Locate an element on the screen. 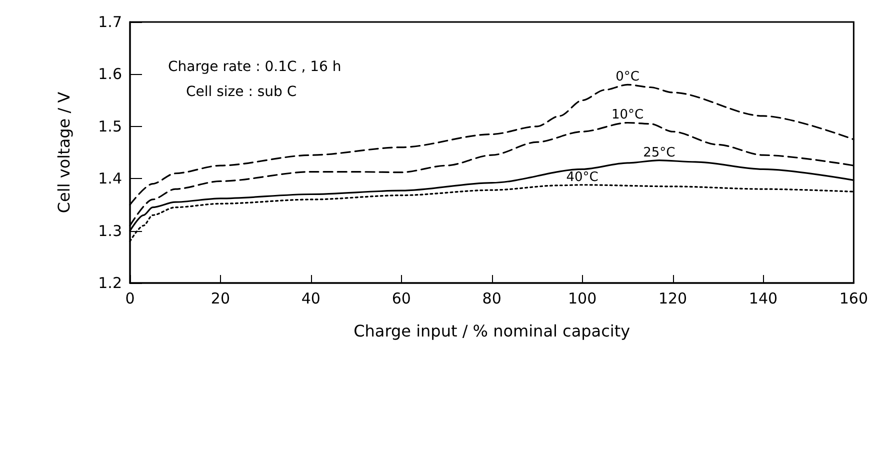 Image resolution: width=871 pixels, height=467 pixels. y-tick-label: 1.4 is located at coordinates (110, 179).